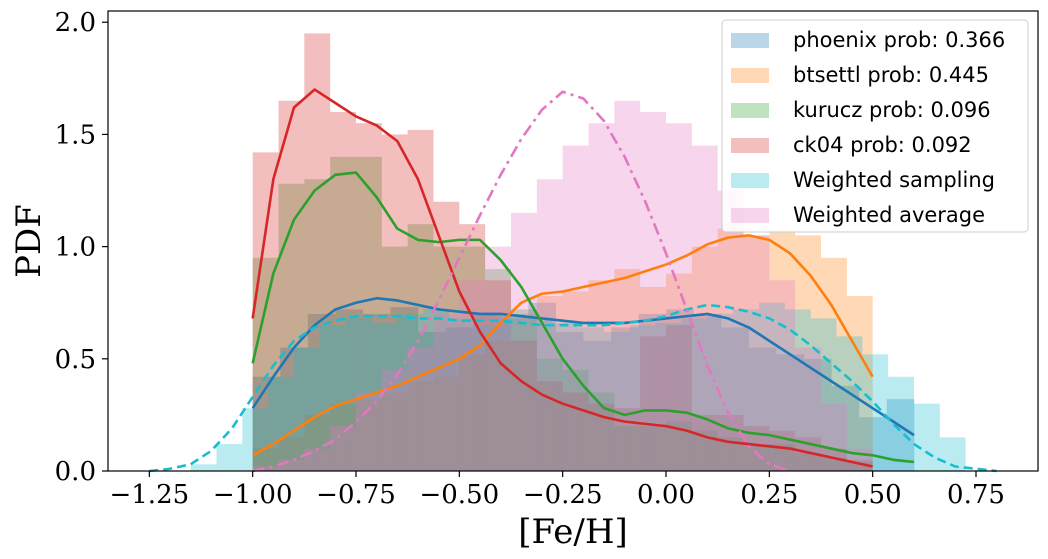  What do you see at coordinates (899, 40) in the screenshot?
I see `legend-label: phoenix prob: 0.366` at bounding box center [899, 40].